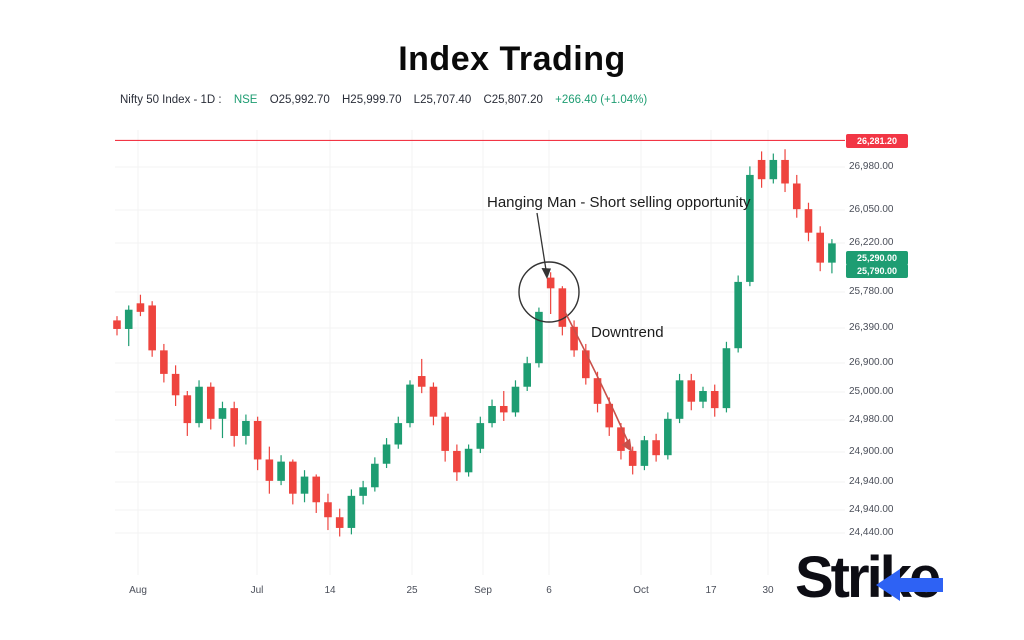 The image size is (1024, 640). Describe the element at coordinates (619, 202) in the screenshot. I see `annotation-hanging-man: Hanging Man - Short selling opportunity` at that location.